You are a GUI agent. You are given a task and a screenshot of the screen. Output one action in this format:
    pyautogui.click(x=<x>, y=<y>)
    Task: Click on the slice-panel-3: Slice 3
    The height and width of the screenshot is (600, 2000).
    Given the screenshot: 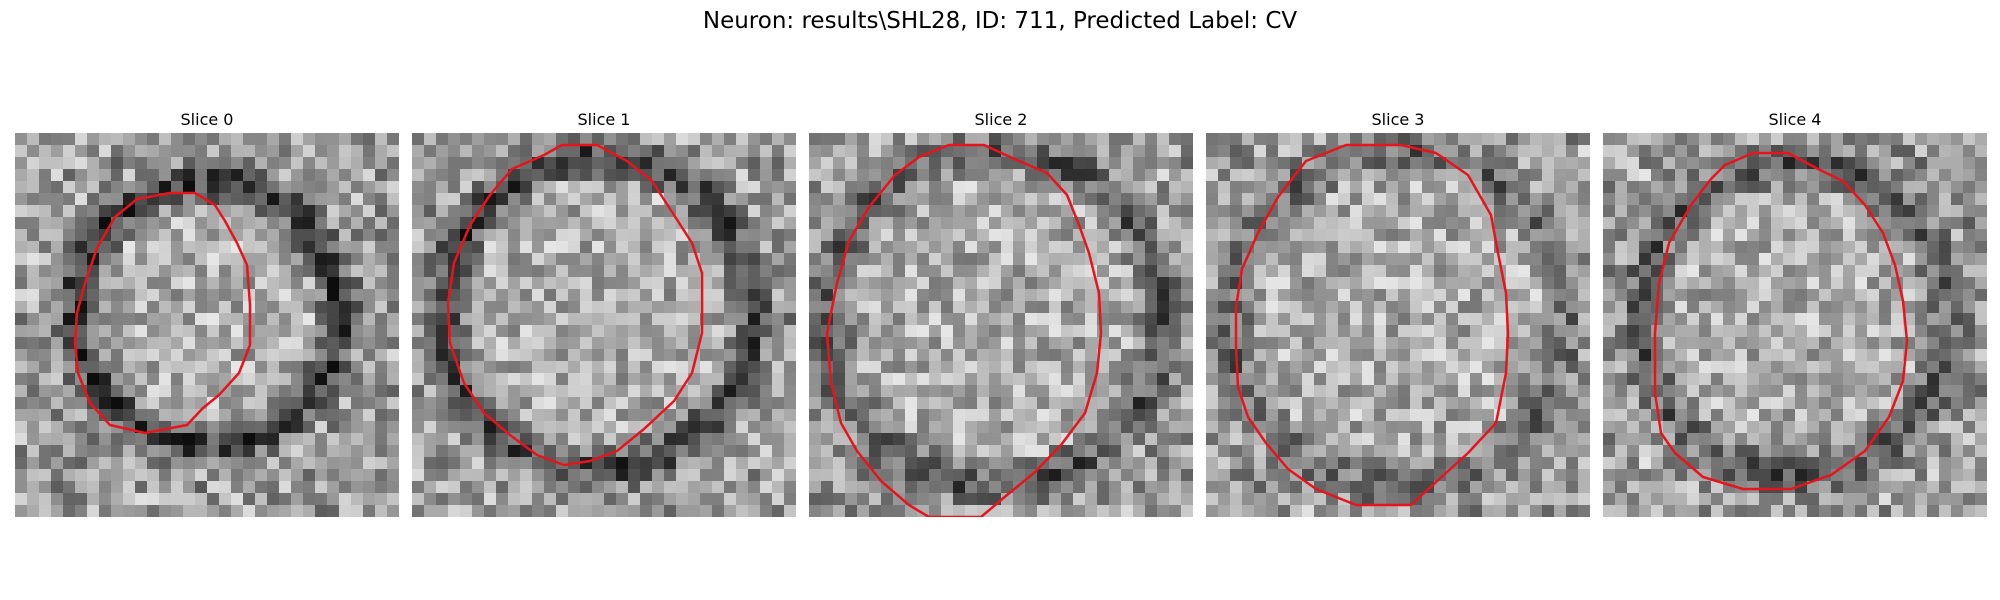 What is the action you would take?
    pyautogui.click(x=1398, y=312)
    